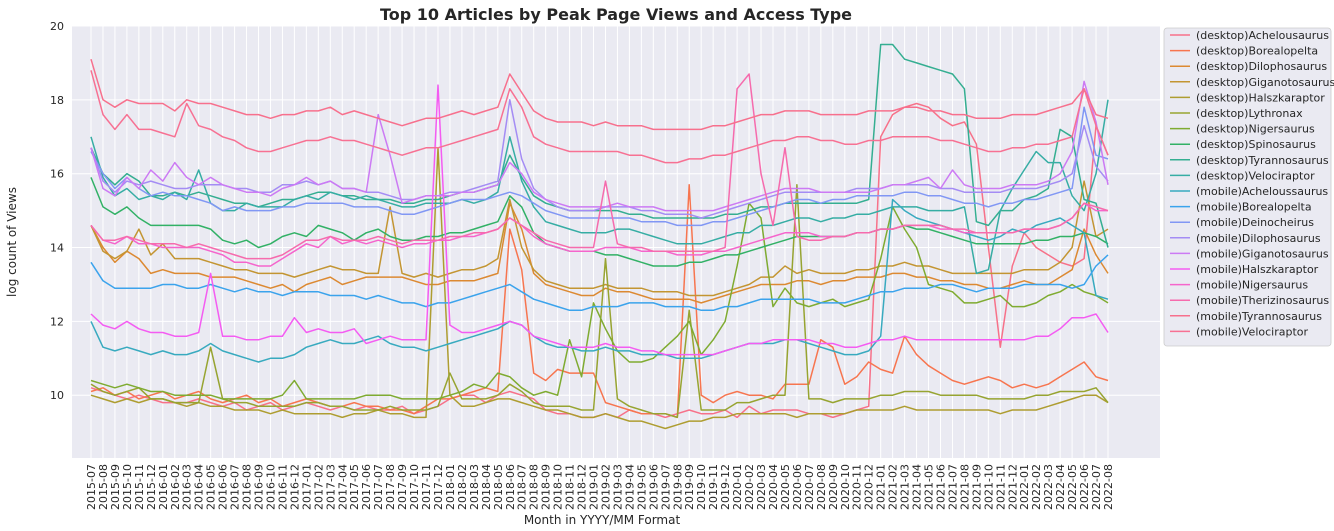 This screenshot has width=1334, height=531. I want to click on x-tick-label: 2020-10, so click(845, 487).